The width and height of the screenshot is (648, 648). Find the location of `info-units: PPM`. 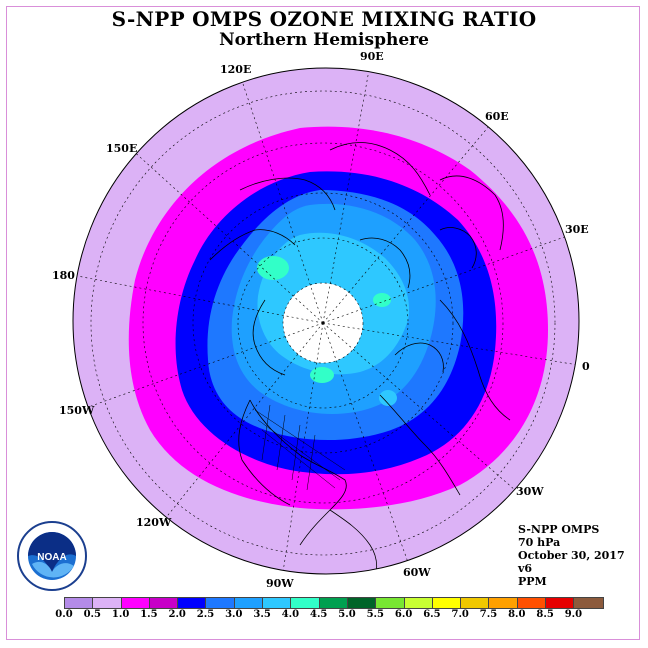

info-units: PPM is located at coordinates (532, 581).